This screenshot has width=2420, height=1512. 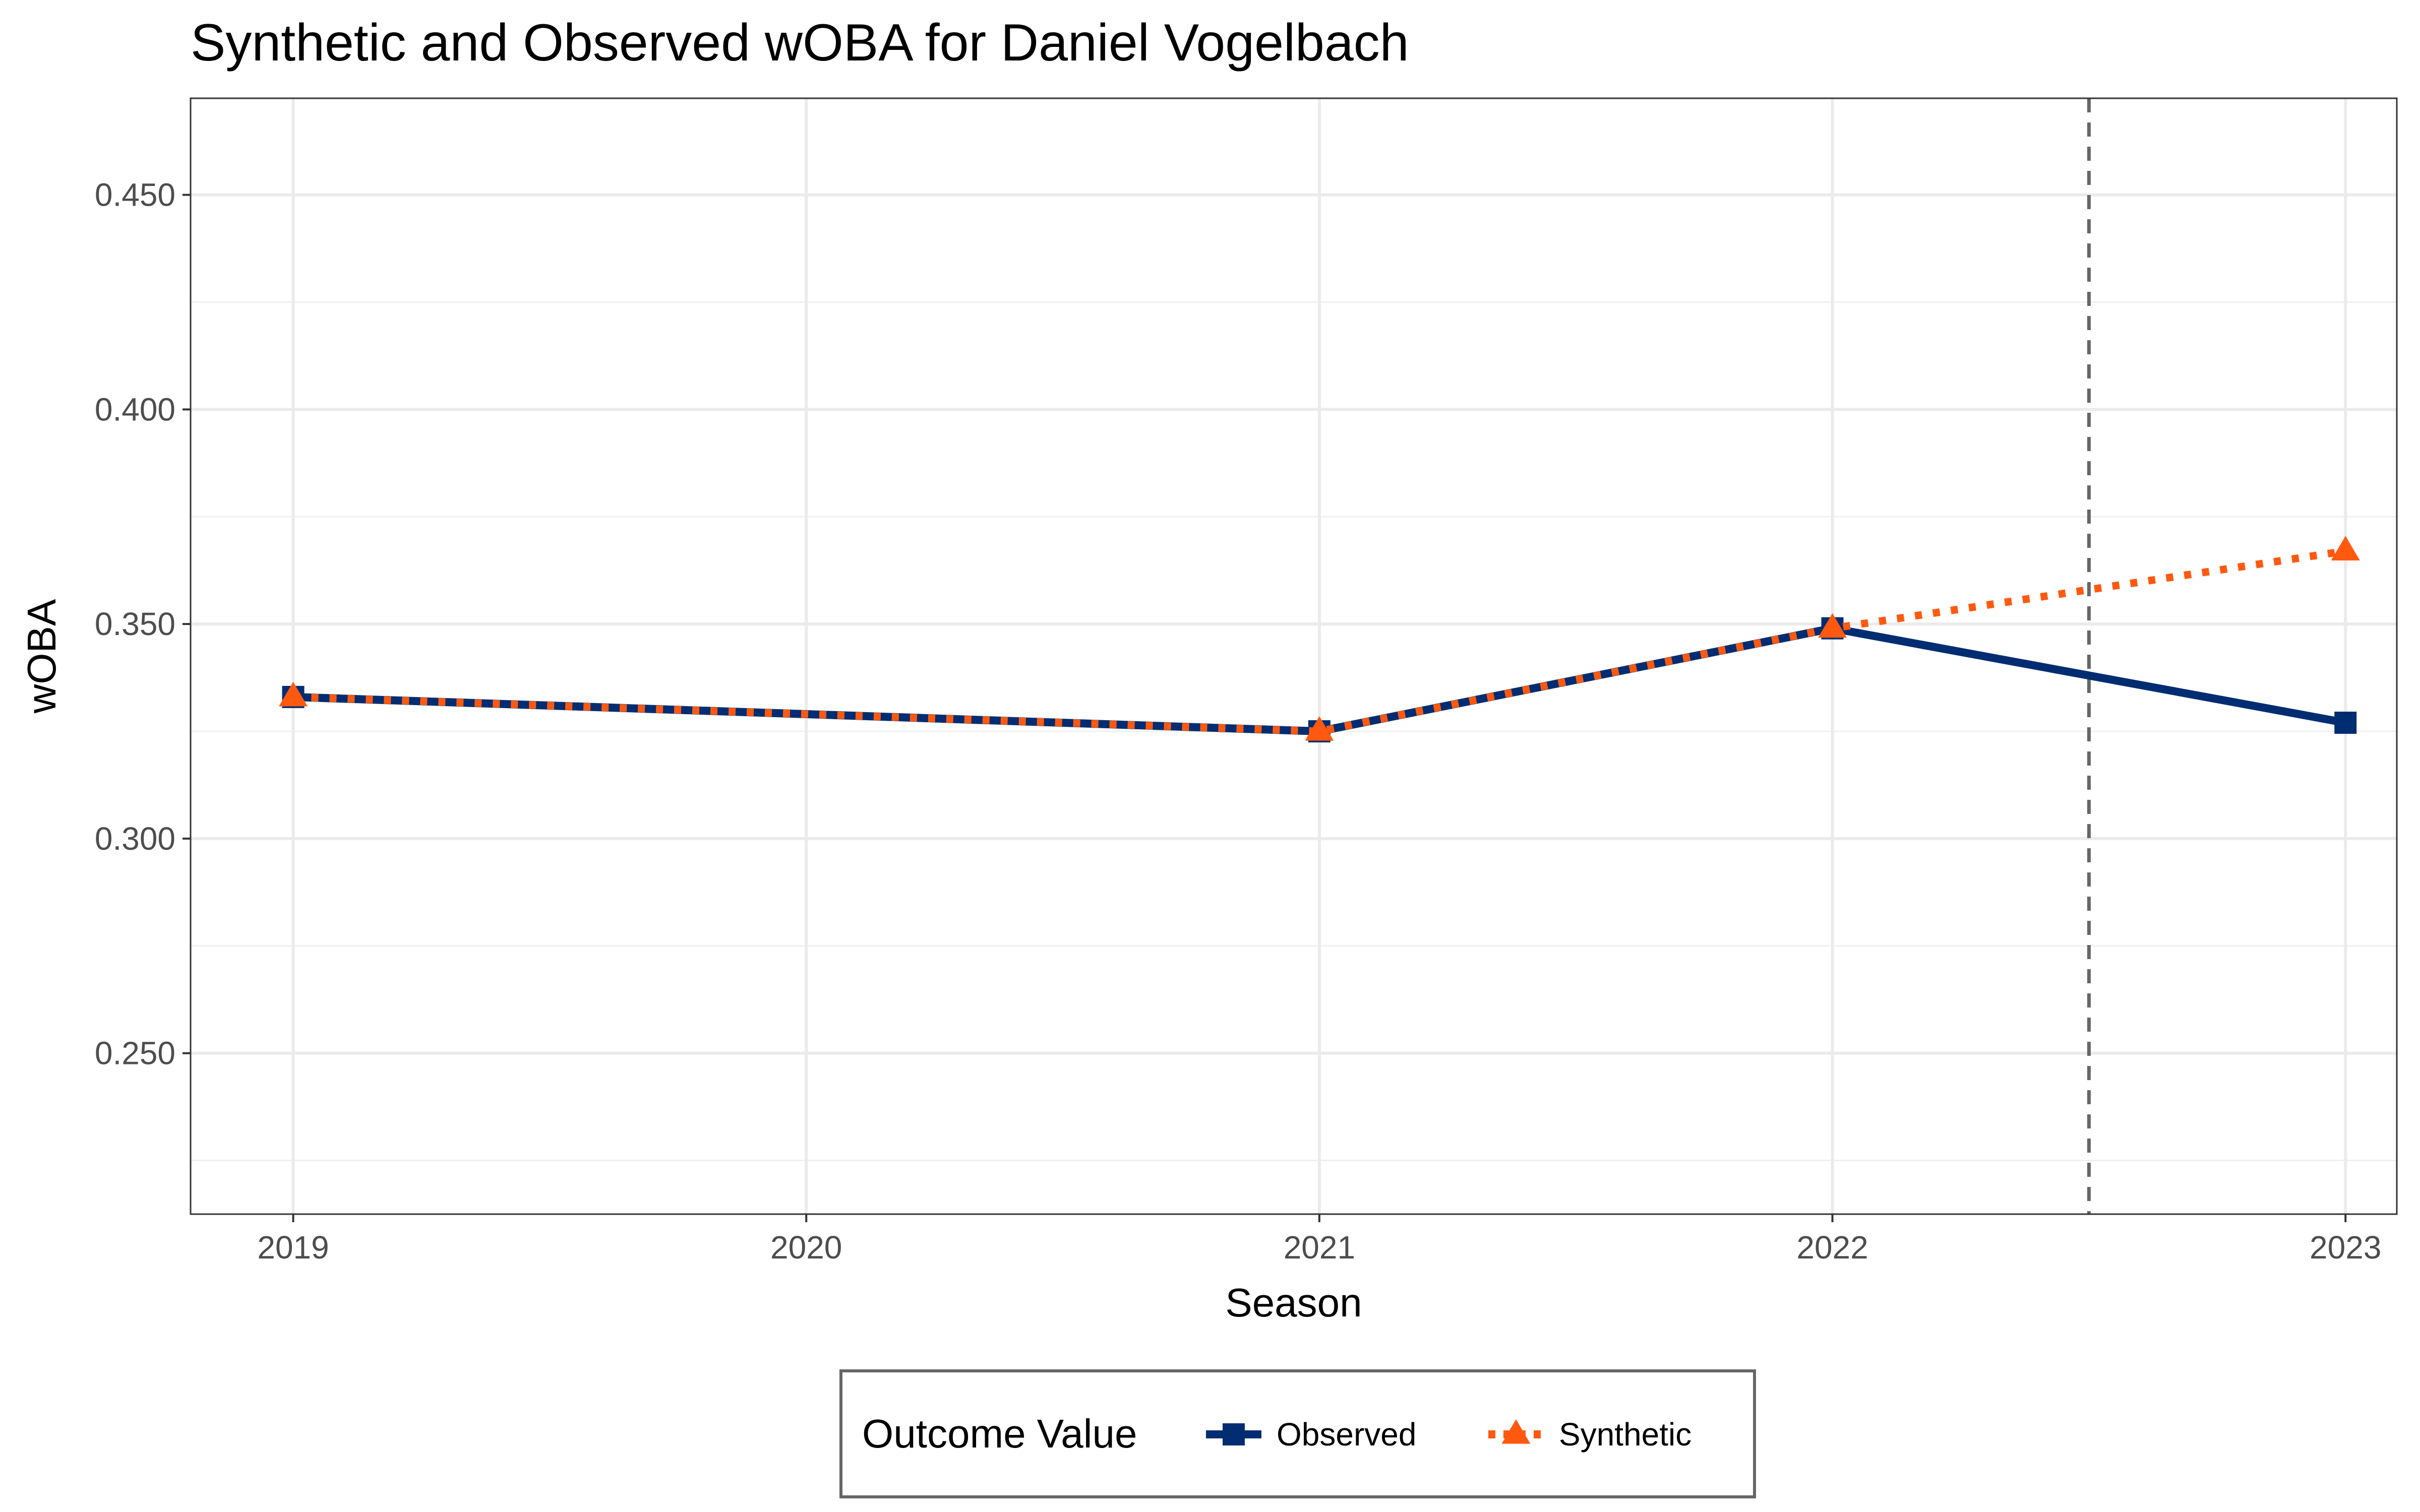 I want to click on y-tick-label: 0.350, so click(x=135, y=624).